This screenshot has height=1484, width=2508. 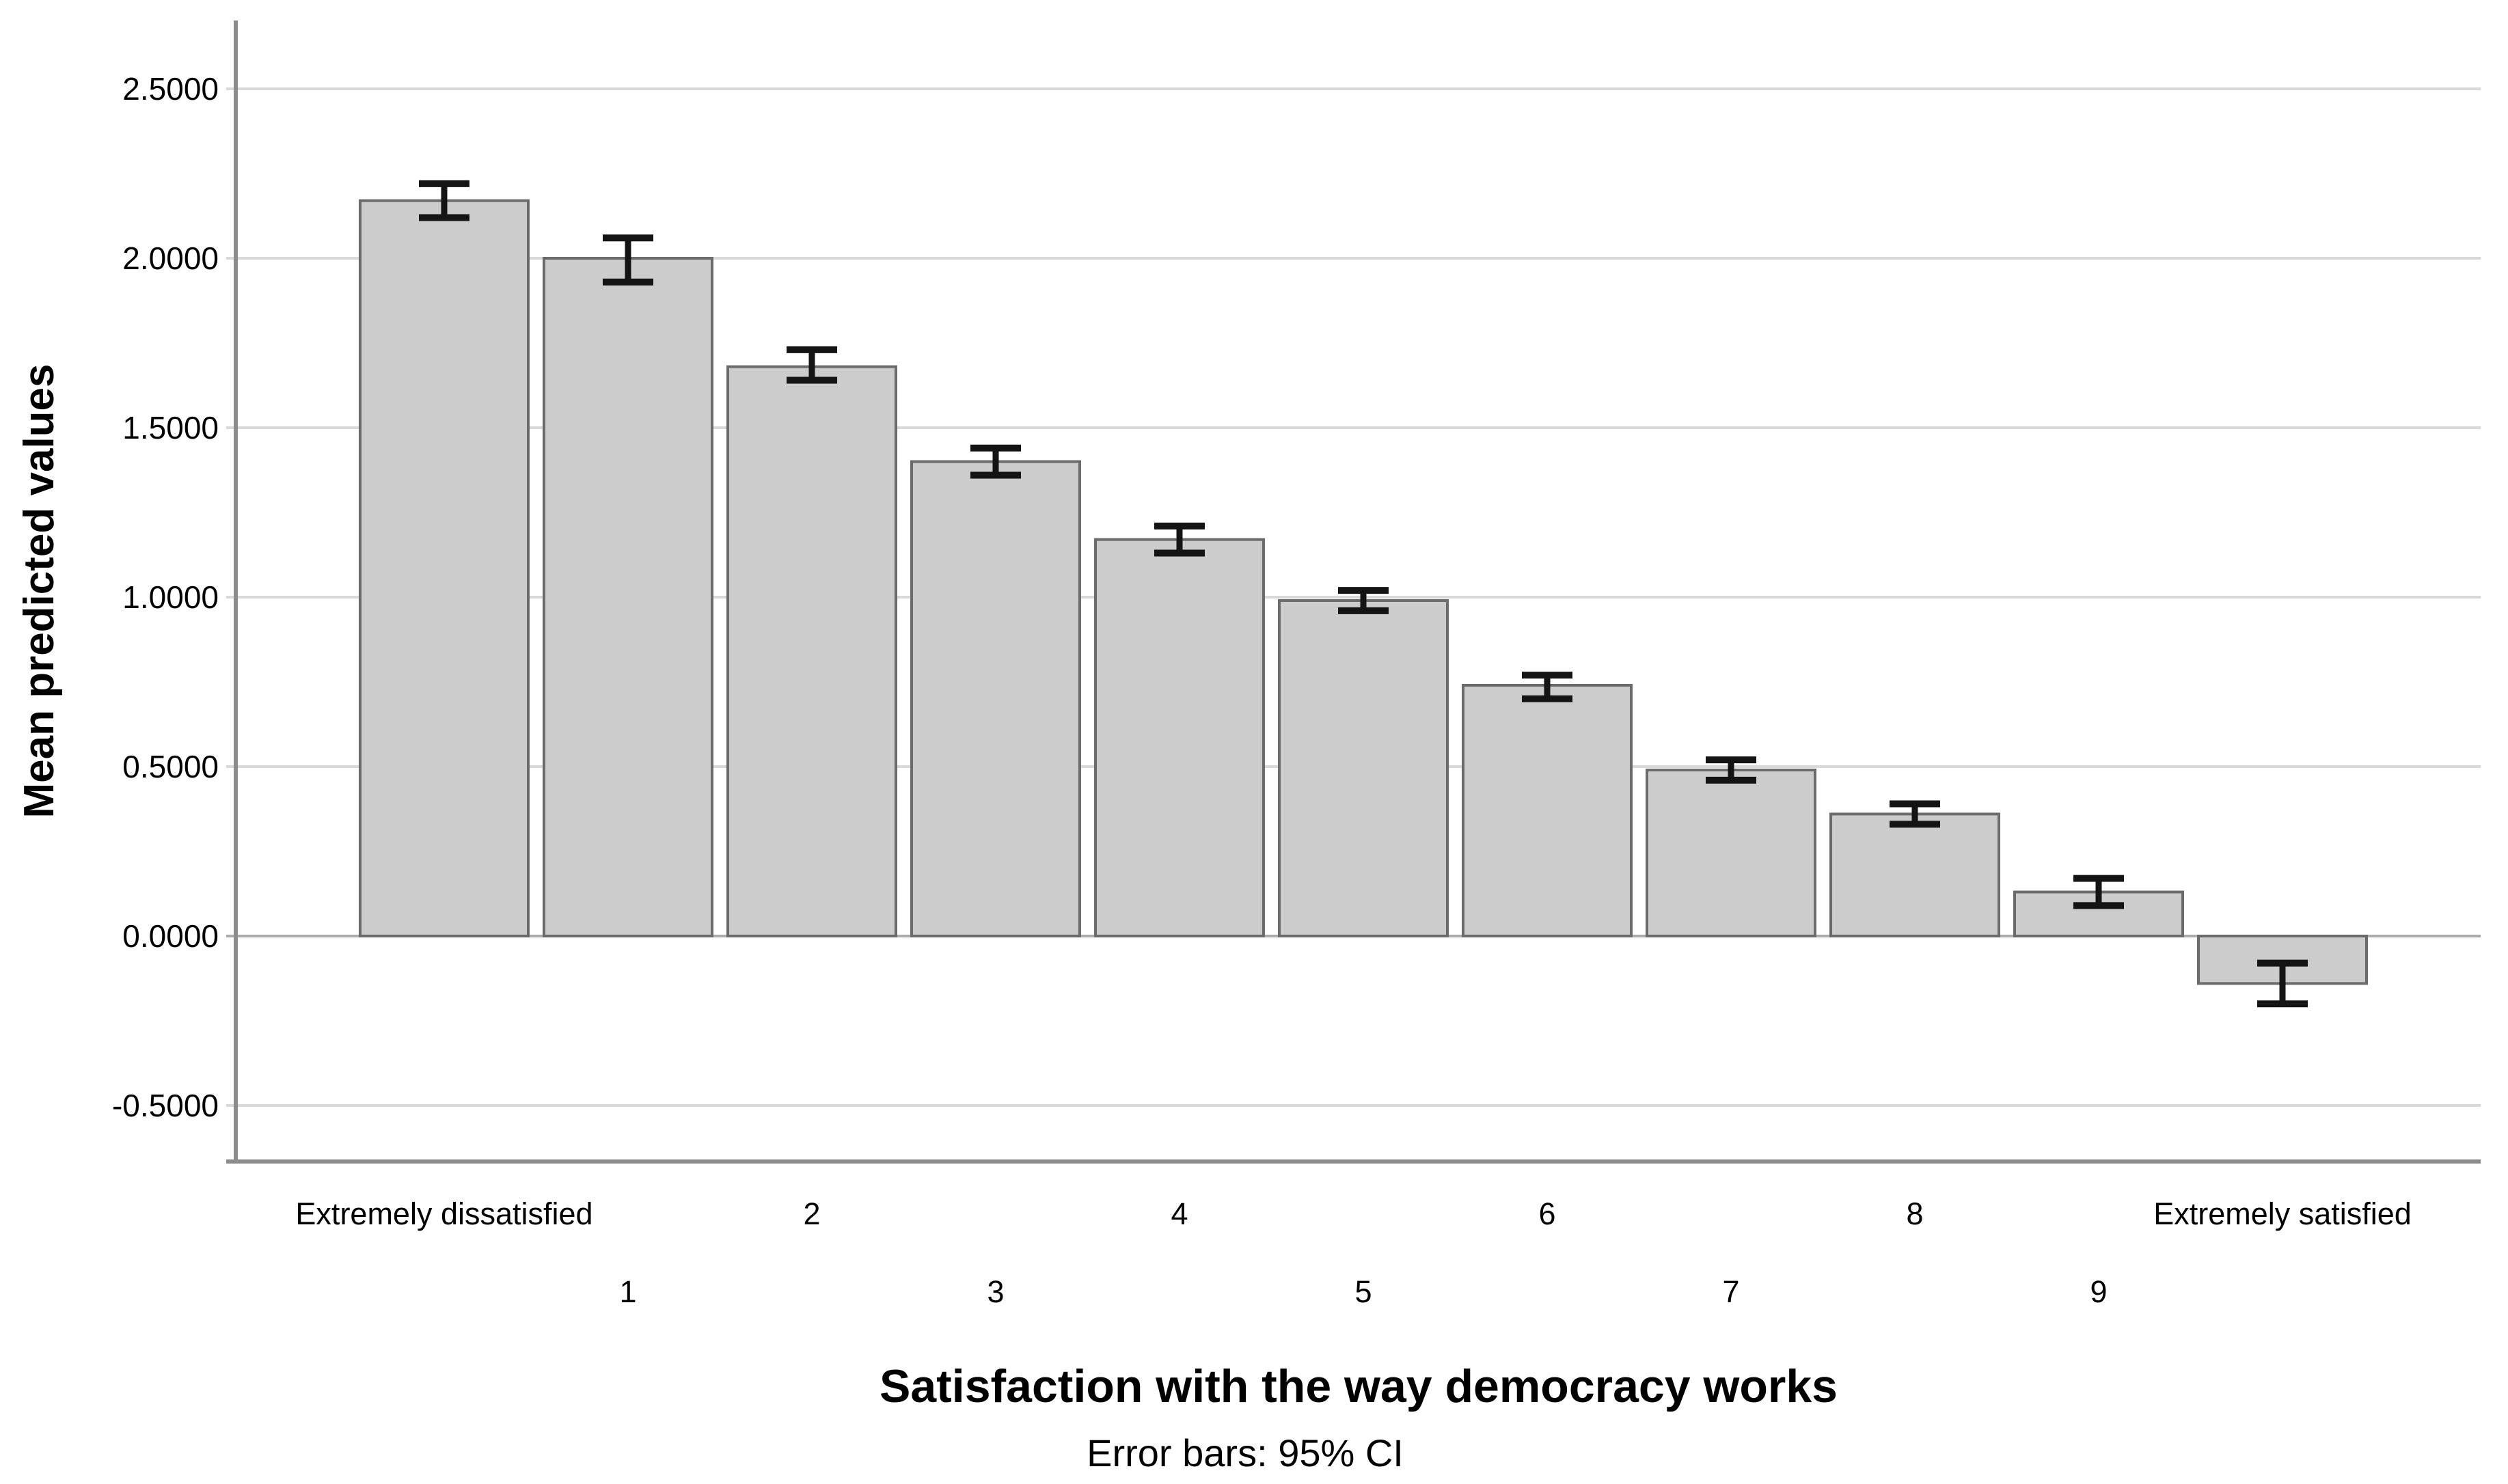 I want to click on x-category-label: 1, so click(x=627, y=1291).